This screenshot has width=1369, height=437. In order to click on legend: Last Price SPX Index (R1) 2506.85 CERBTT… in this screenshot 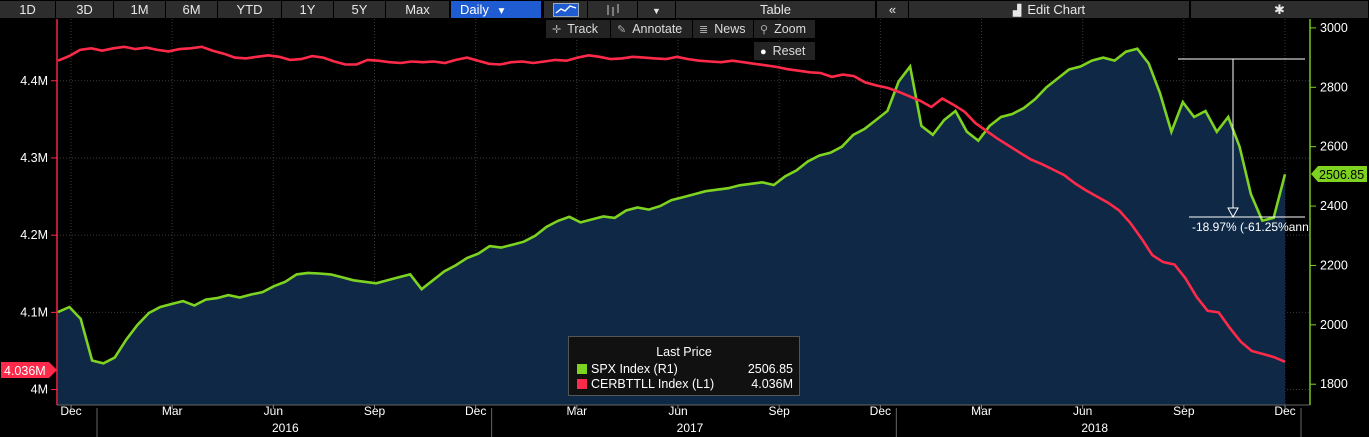, I will do `click(684, 366)`.